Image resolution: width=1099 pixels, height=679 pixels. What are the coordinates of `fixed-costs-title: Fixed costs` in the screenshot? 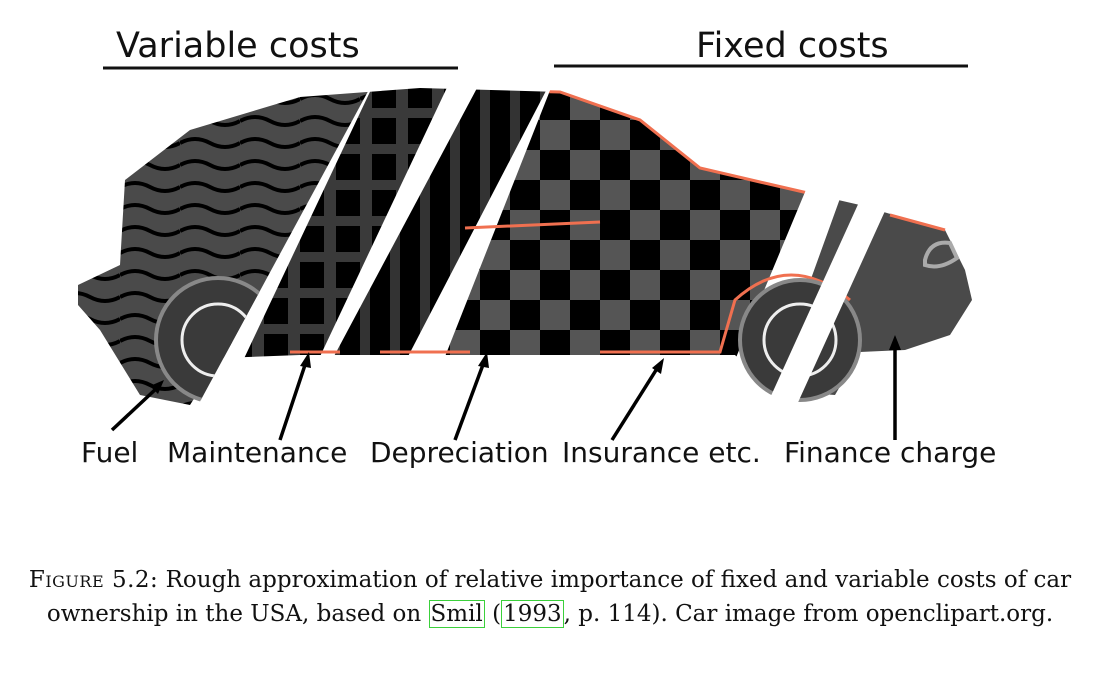 It's located at (792, 46).